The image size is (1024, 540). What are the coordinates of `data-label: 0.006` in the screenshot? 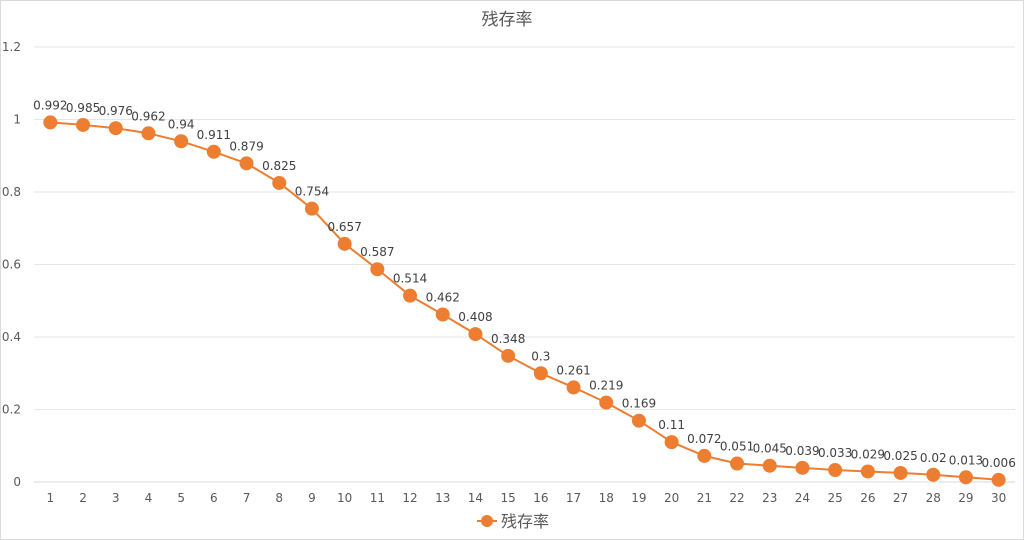 It's located at (998, 463).